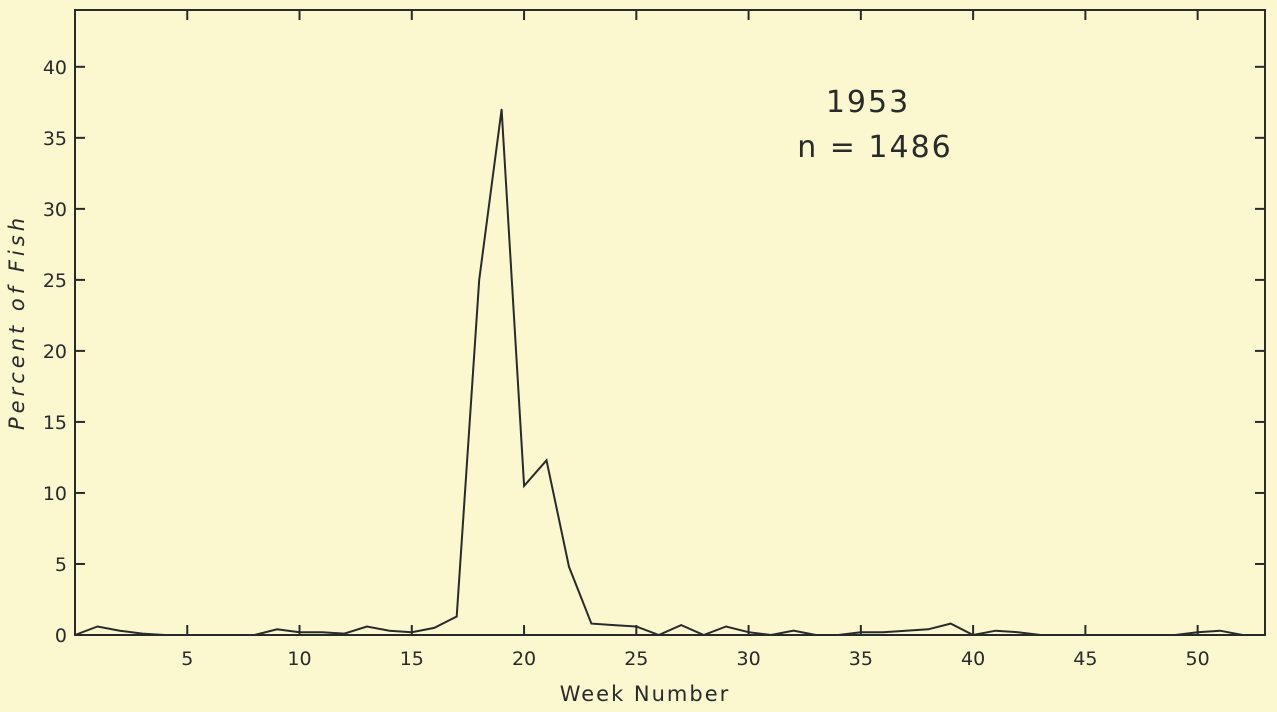 Image resolution: width=1277 pixels, height=712 pixels. What do you see at coordinates (524, 659) in the screenshot?
I see `x-tick-label: 20` at bounding box center [524, 659].